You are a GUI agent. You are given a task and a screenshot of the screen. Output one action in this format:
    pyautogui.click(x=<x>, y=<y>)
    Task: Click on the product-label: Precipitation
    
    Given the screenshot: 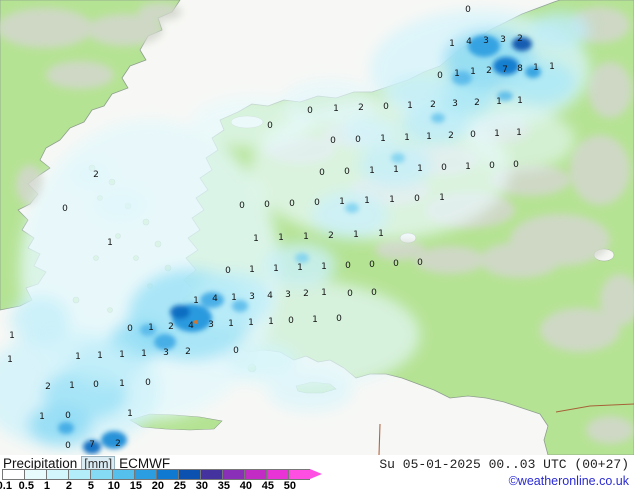 What is the action you would take?
    pyautogui.click(x=40, y=463)
    